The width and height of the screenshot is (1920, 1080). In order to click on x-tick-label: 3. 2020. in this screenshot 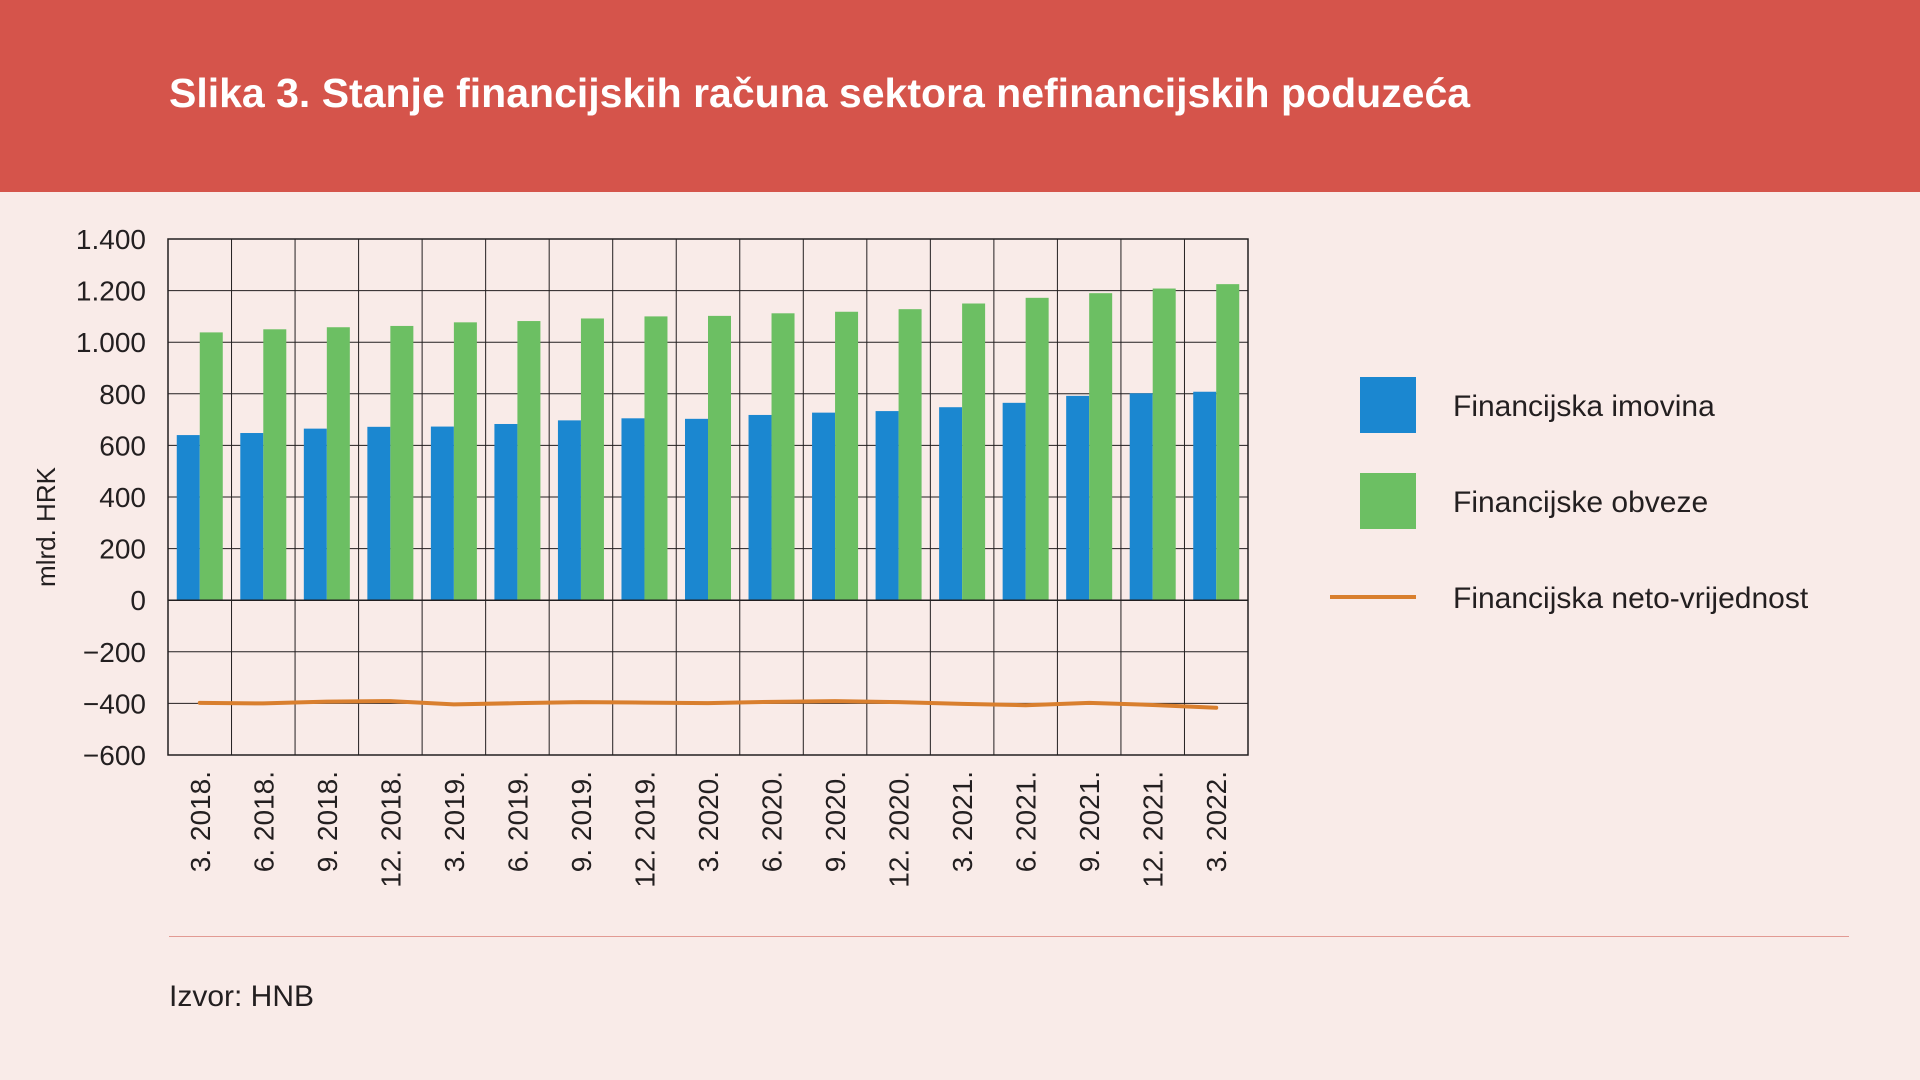, I will do `click(708, 821)`.